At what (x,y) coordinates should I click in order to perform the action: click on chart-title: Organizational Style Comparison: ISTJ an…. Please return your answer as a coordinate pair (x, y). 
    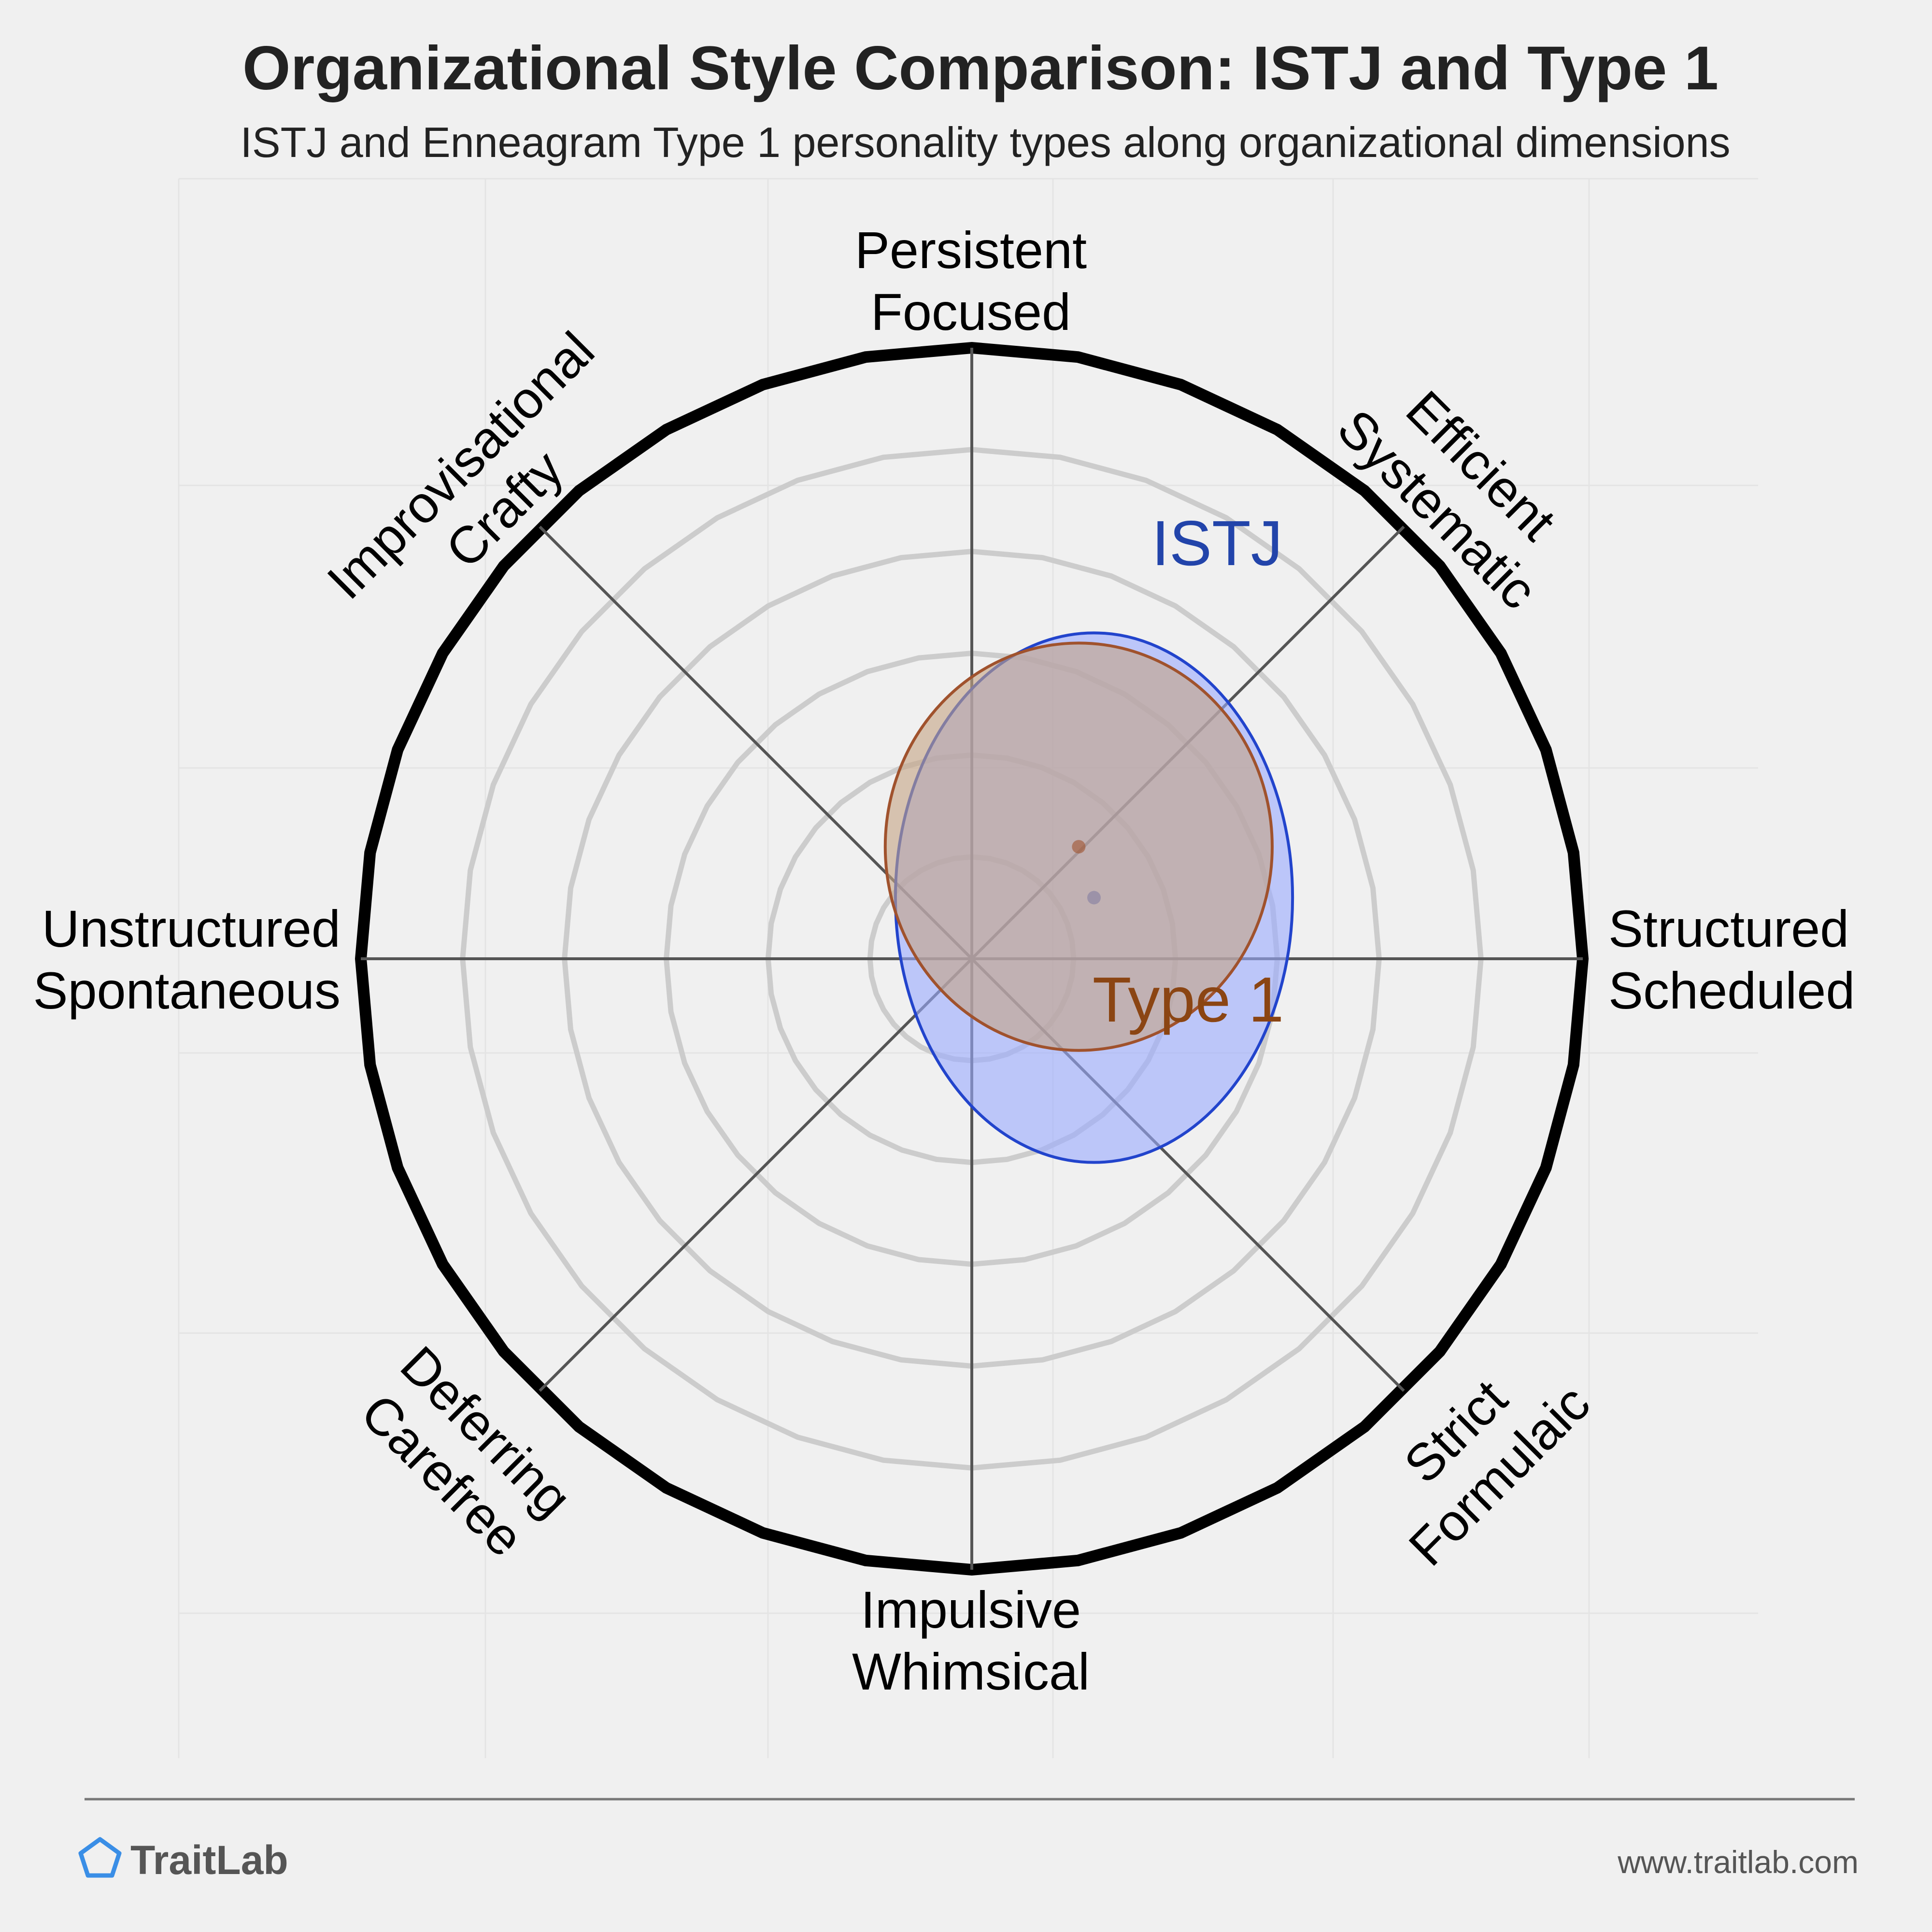
    Looking at the image, I should click on (980, 68).